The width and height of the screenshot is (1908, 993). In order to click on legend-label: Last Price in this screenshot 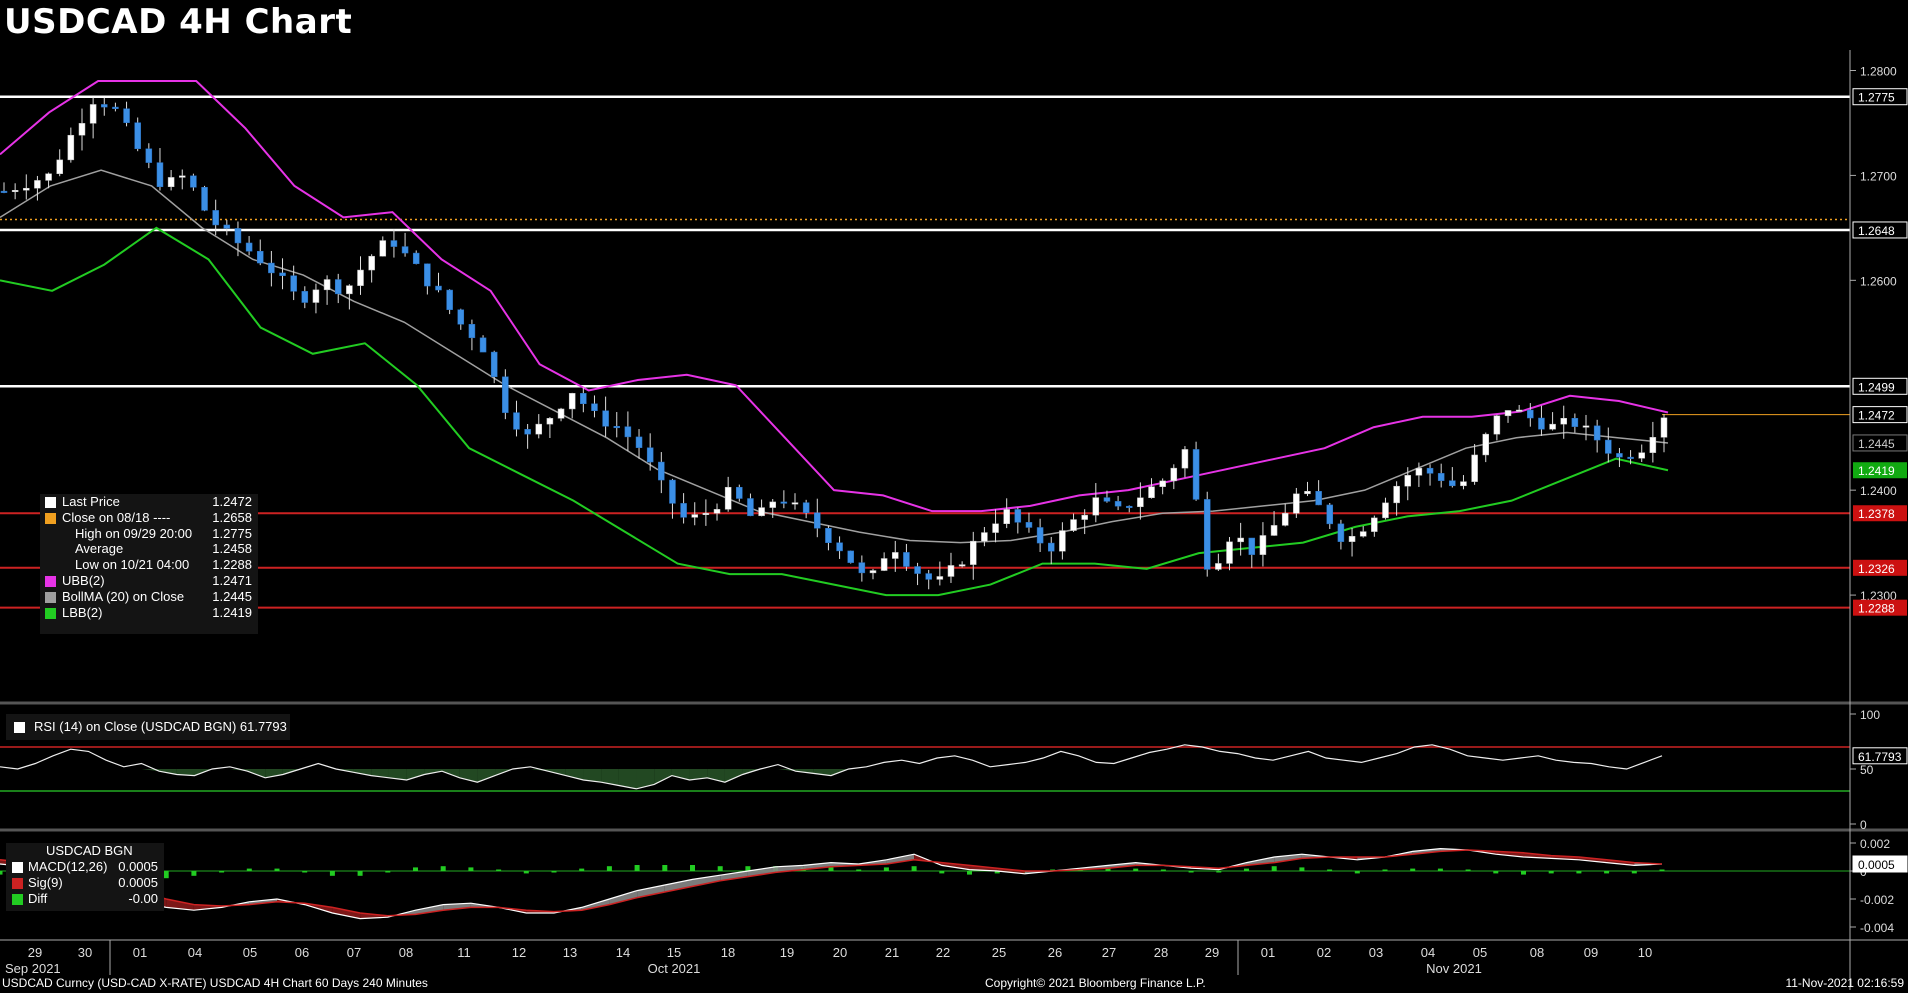, I will do `click(91, 501)`.